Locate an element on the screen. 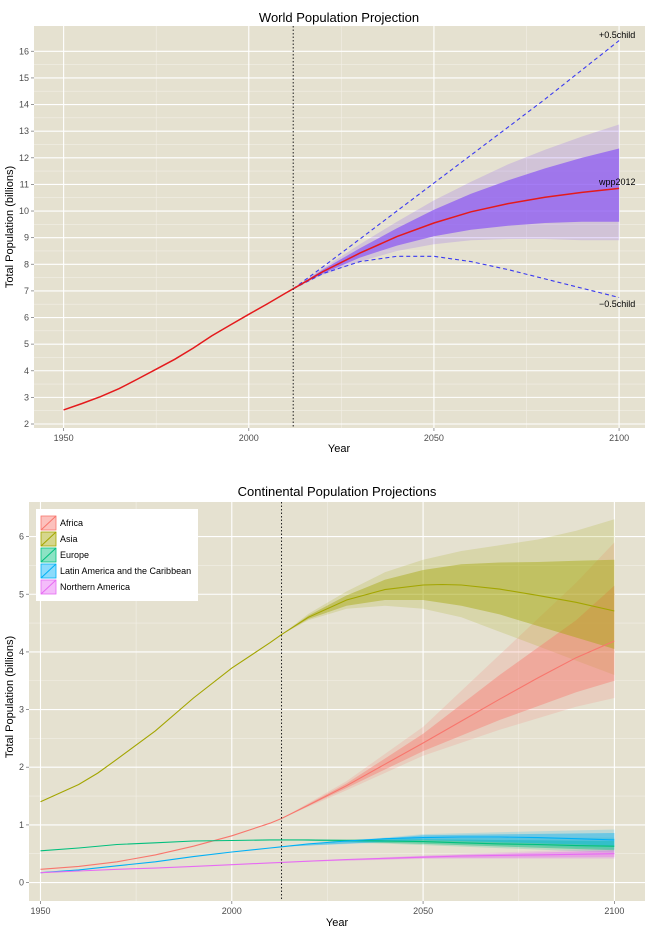 This screenshot has width=659, height=935. chart-2-x-tick-label: 2100 is located at coordinates (614, 911).